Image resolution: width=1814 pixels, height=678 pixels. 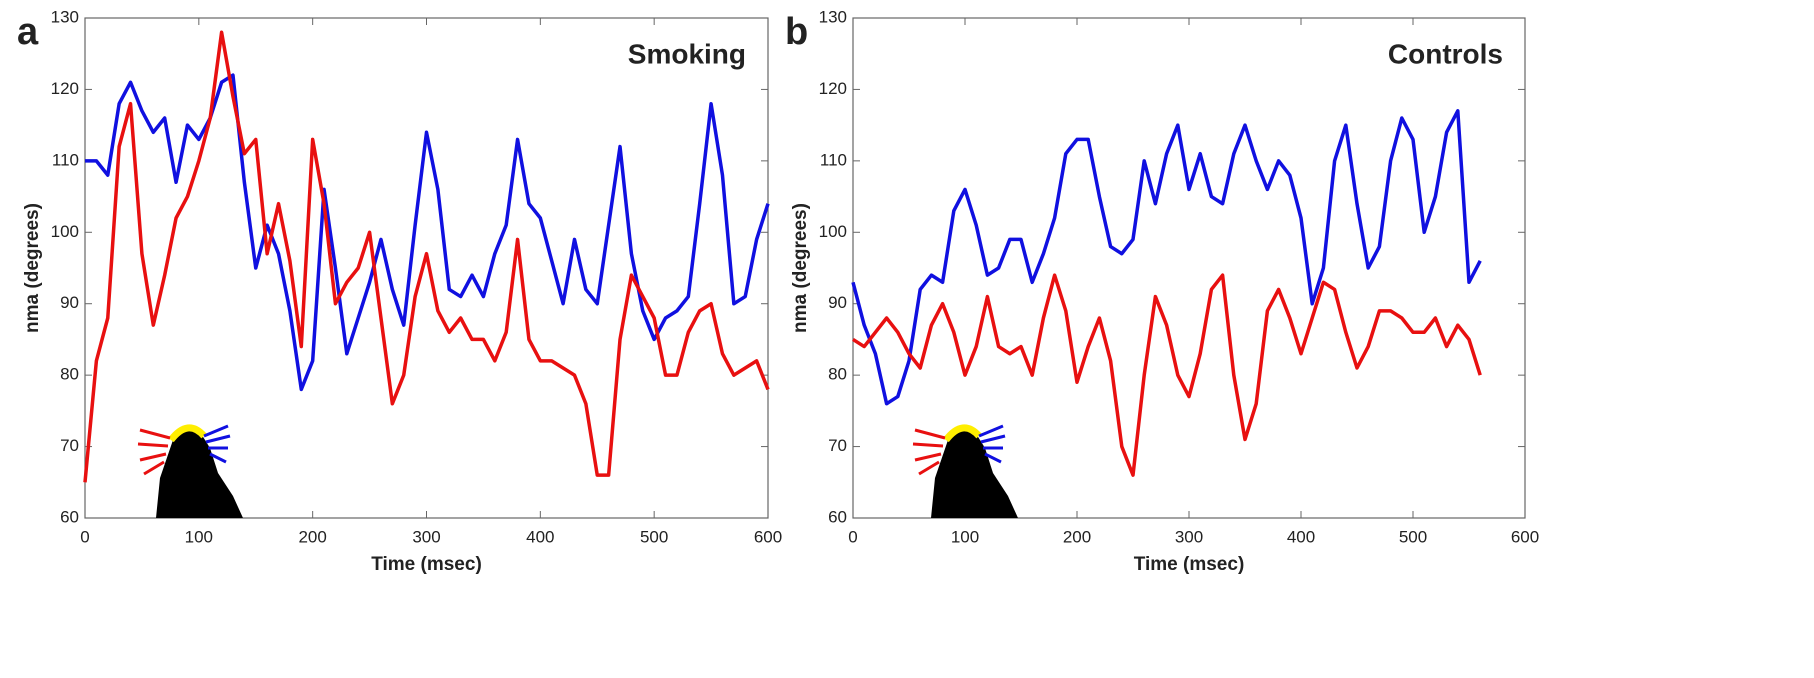 I want to click on panel-letter: b, so click(x=796, y=32).